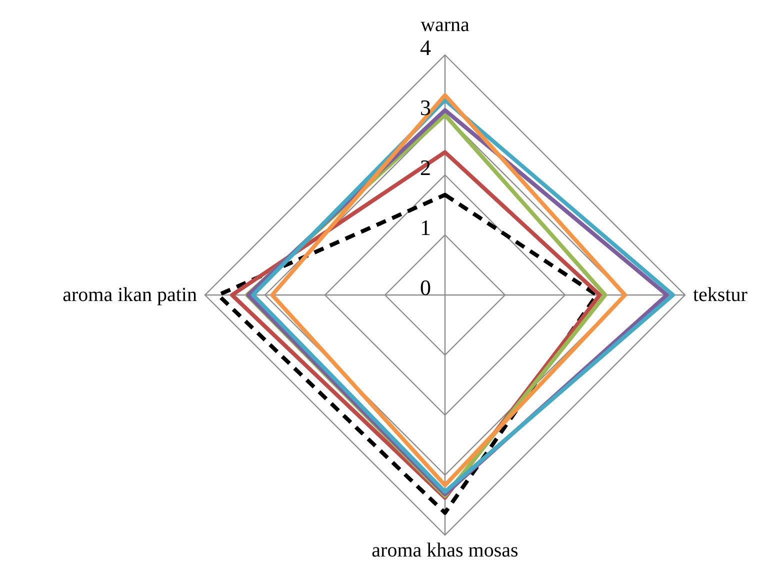 The width and height of the screenshot is (775, 575). What do you see at coordinates (129, 295) in the screenshot?
I see `spoke-label: aroma ikan patin` at bounding box center [129, 295].